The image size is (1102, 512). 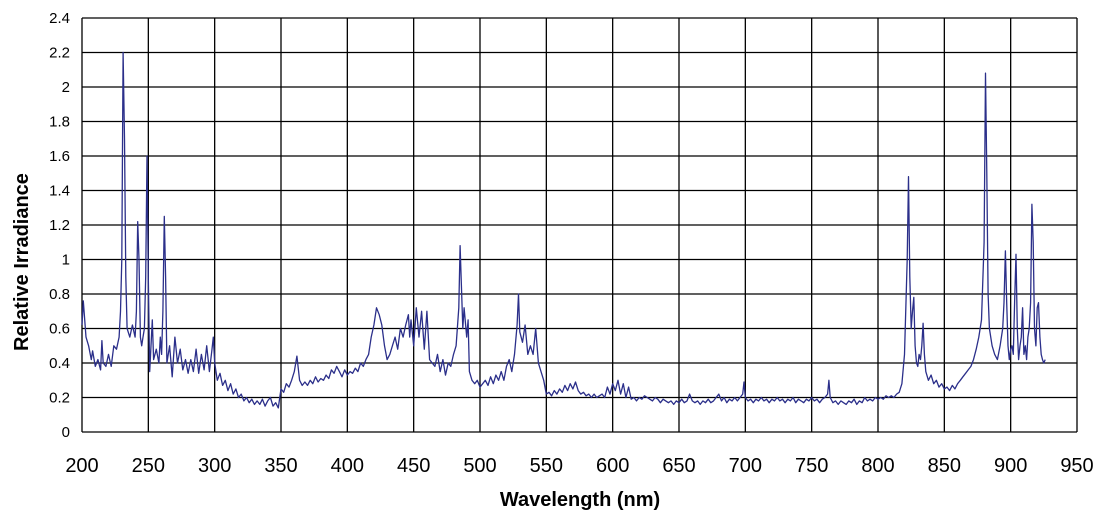 I want to click on x-tick-label: 850, so click(x=944, y=466).